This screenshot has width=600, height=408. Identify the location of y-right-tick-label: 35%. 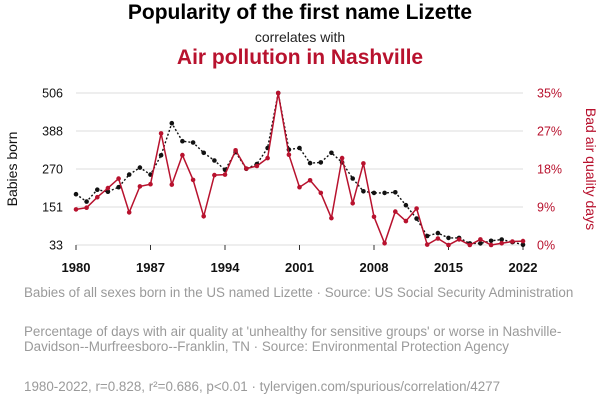
(549, 94).